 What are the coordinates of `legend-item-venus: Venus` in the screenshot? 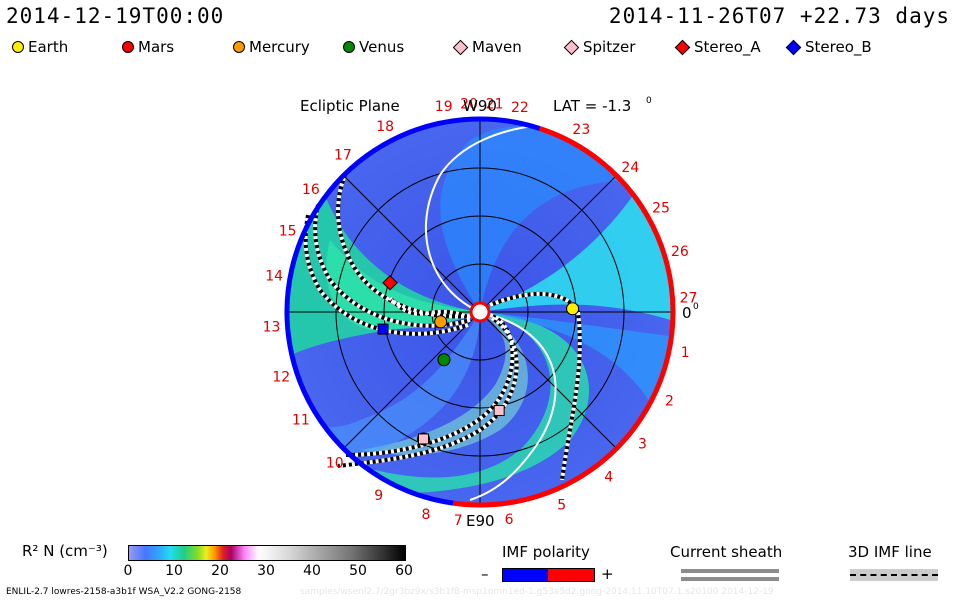 It's located at (373, 47).